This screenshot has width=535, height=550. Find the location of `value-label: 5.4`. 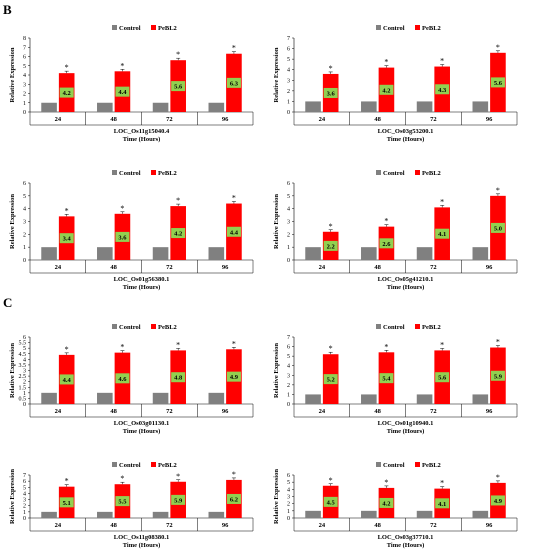

value-label: 5.4 is located at coordinates (386, 379).